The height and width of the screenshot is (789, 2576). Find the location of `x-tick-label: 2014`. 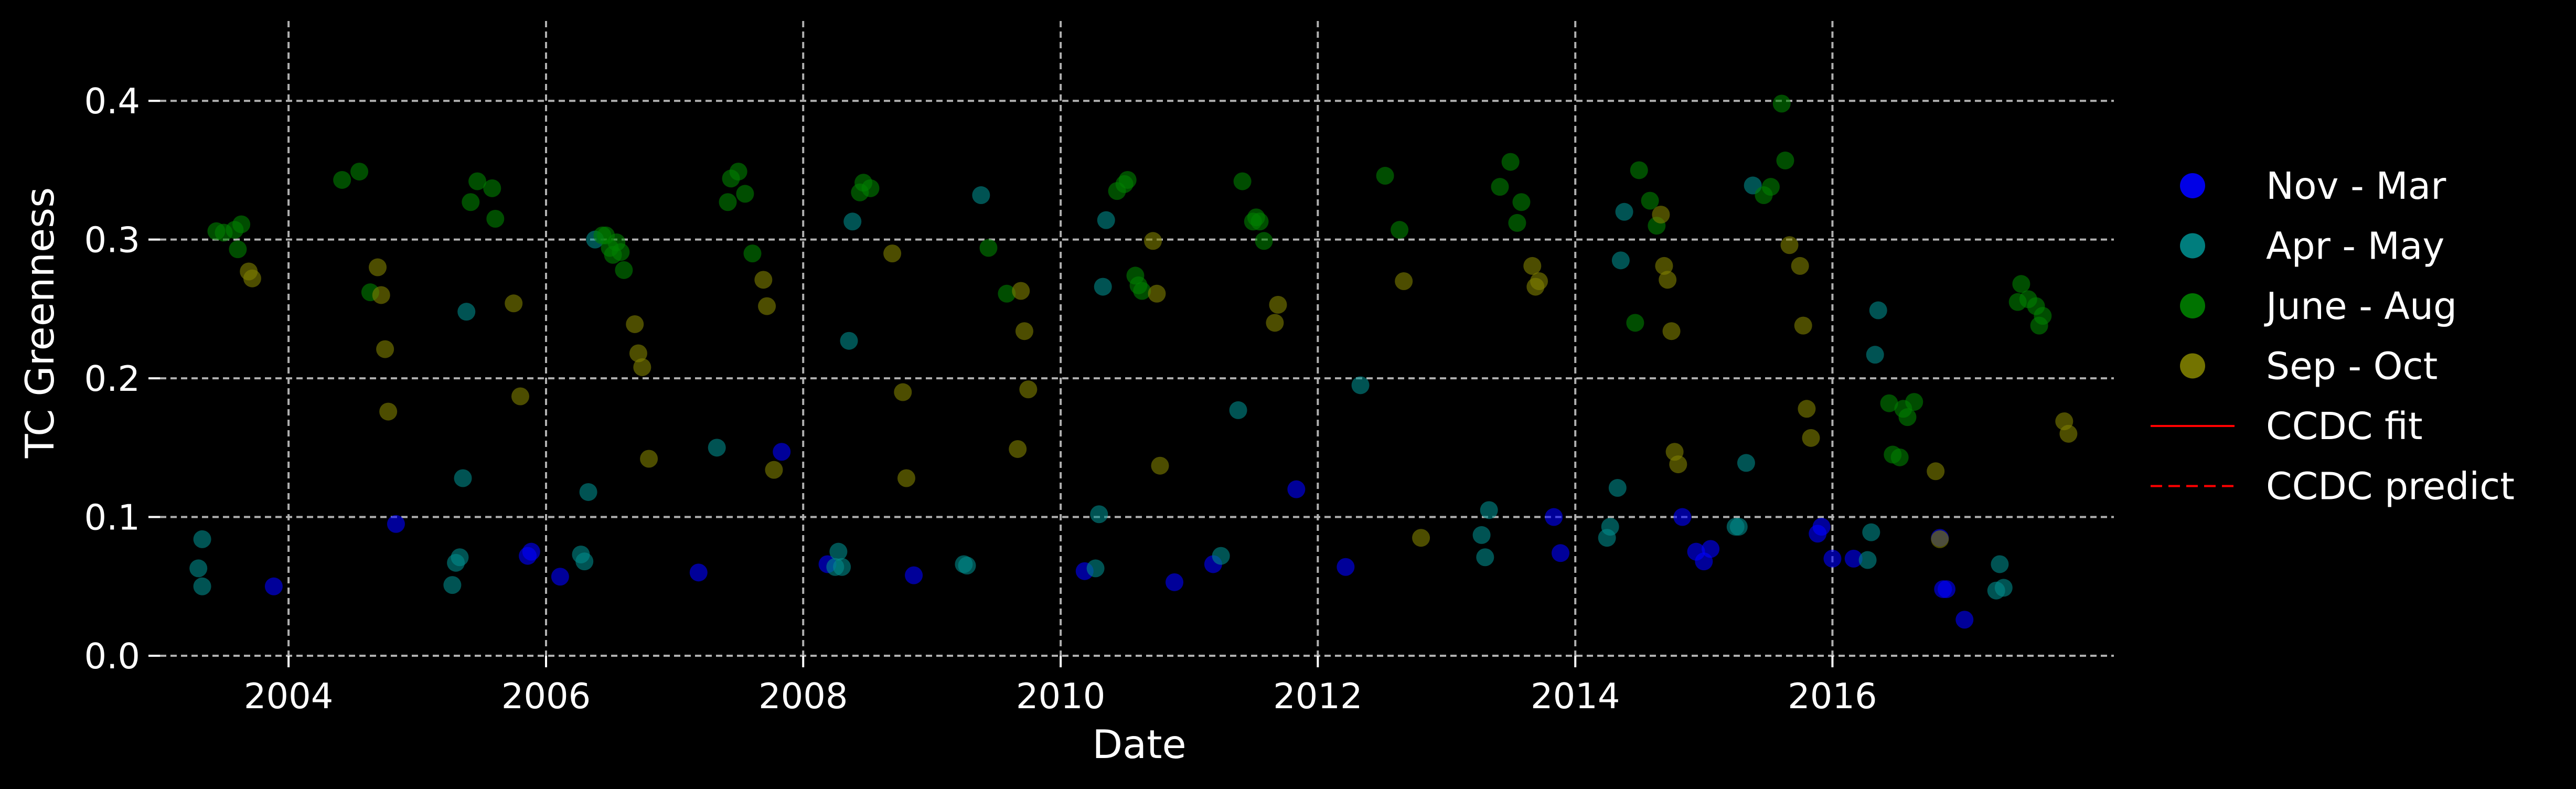

x-tick-label: 2014 is located at coordinates (1575, 696).